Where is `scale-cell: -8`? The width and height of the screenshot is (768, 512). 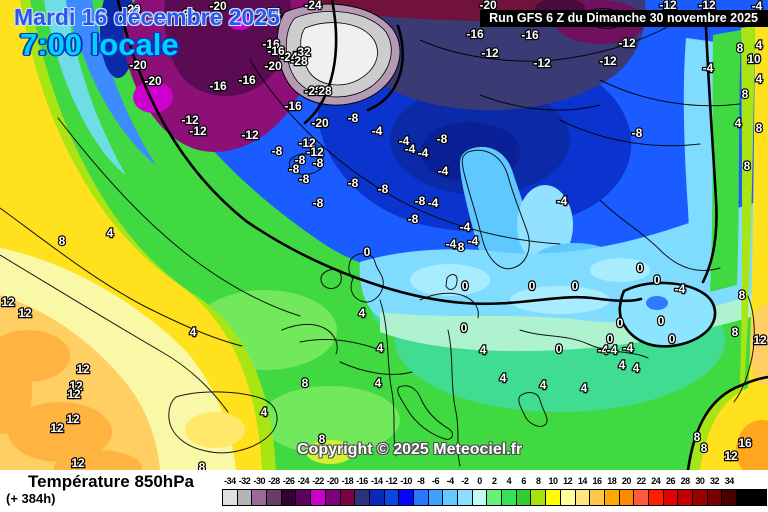 scale-cell: -8 is located at coordinates (421, 490).